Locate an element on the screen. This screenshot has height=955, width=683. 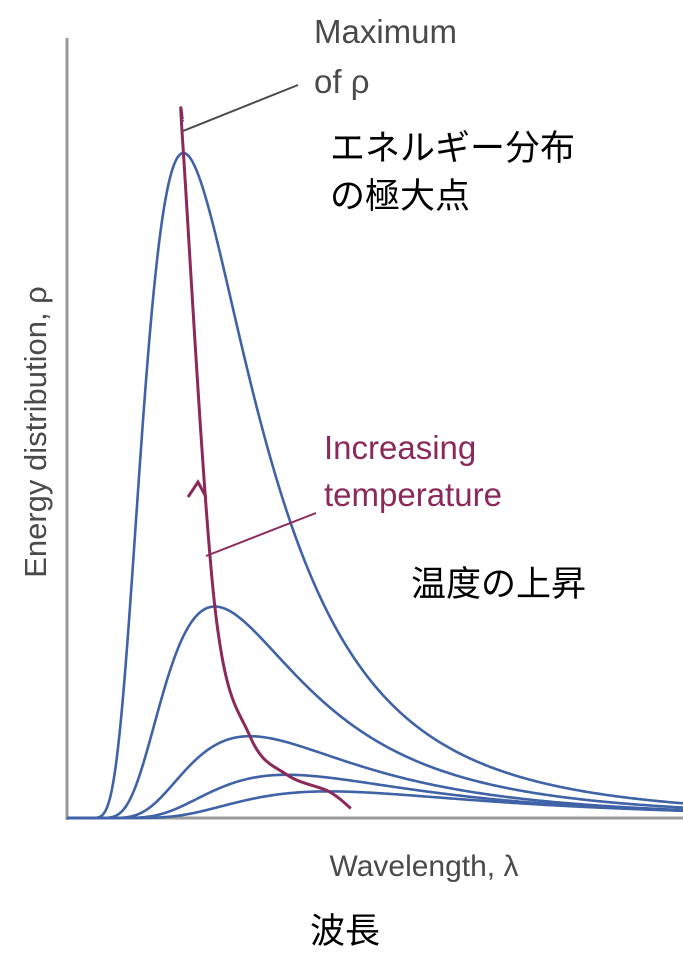
maximum-translation-line1: エネルギー分布 is located at coordinates (452, 149).